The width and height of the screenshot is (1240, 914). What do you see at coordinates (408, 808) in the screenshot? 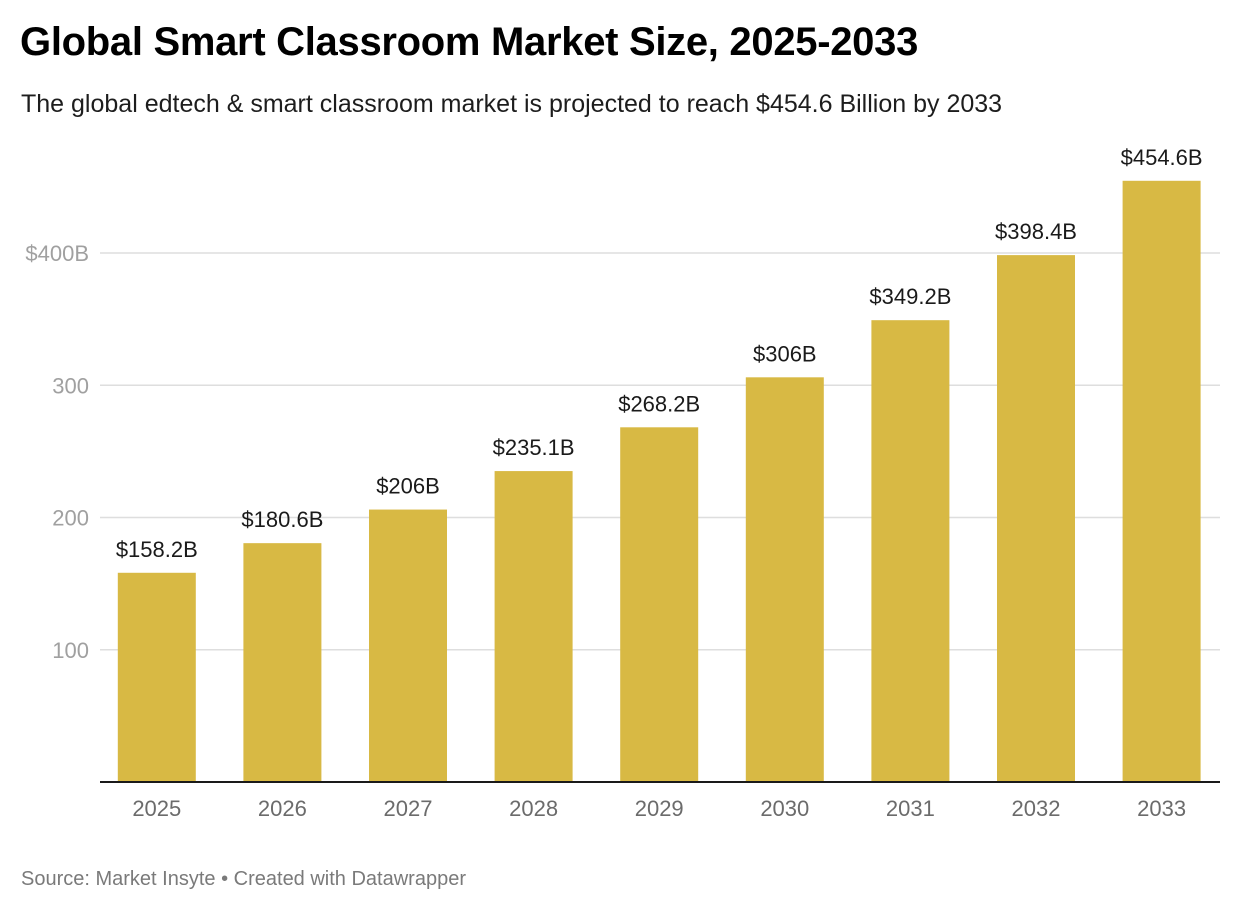
I see `x-tick-label-2027: 2027` at bounding box center [408, 808].